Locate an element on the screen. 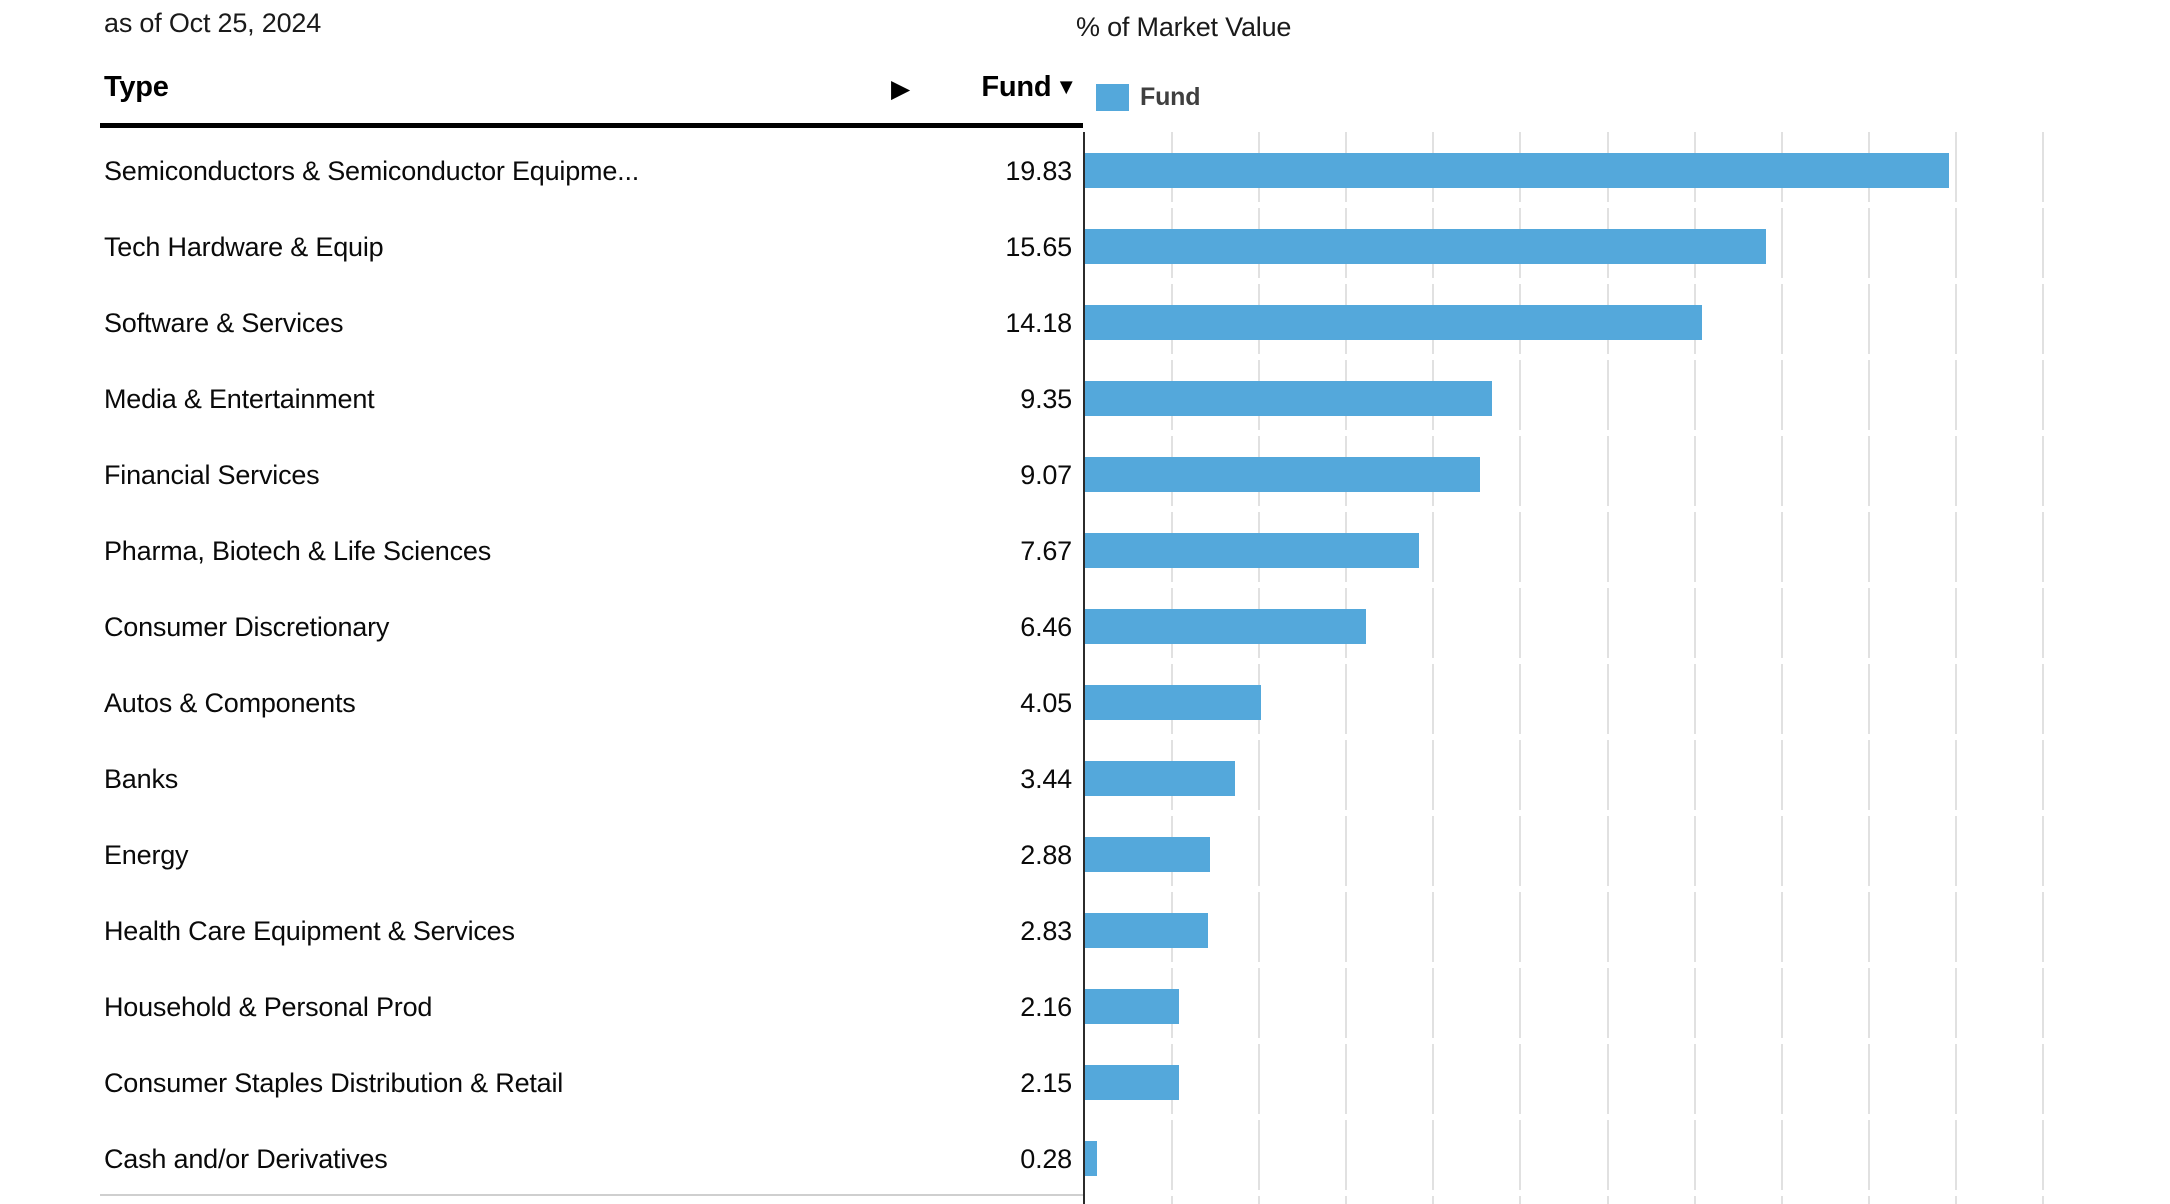 This screenshot has height=1204, width=2170. table-row: Media & Entertainment 9.35 is located at coordinates (588, 399).